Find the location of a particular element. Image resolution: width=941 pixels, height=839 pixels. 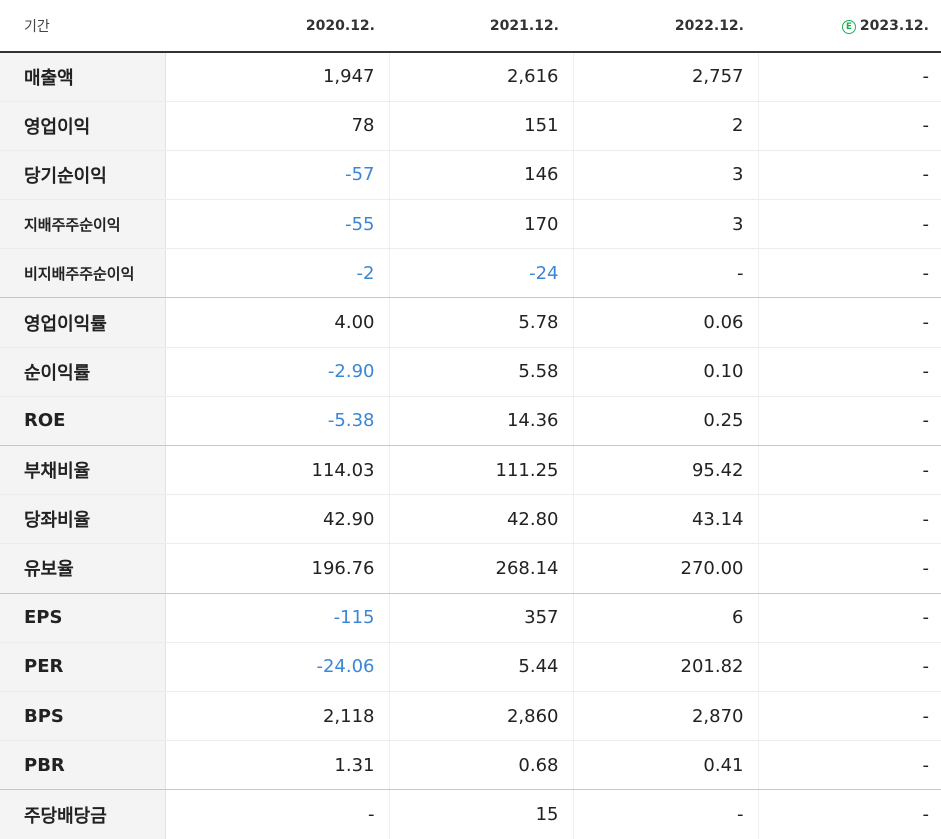

value-cell: 2,757 is located at coordinates (666, 77).